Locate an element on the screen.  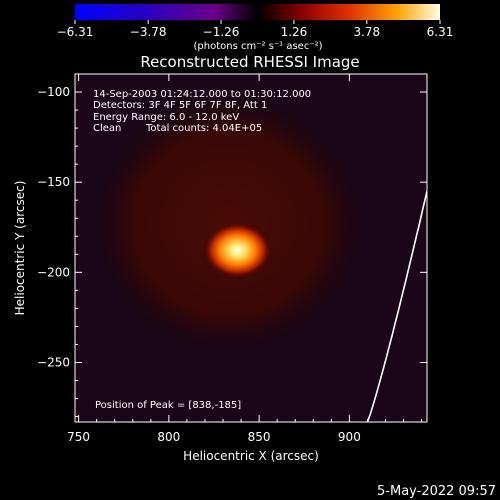
colorbar-unit-label: (photons cm⁻² s⁻¹ asec⁻²) is located at coordinates (257, 46).